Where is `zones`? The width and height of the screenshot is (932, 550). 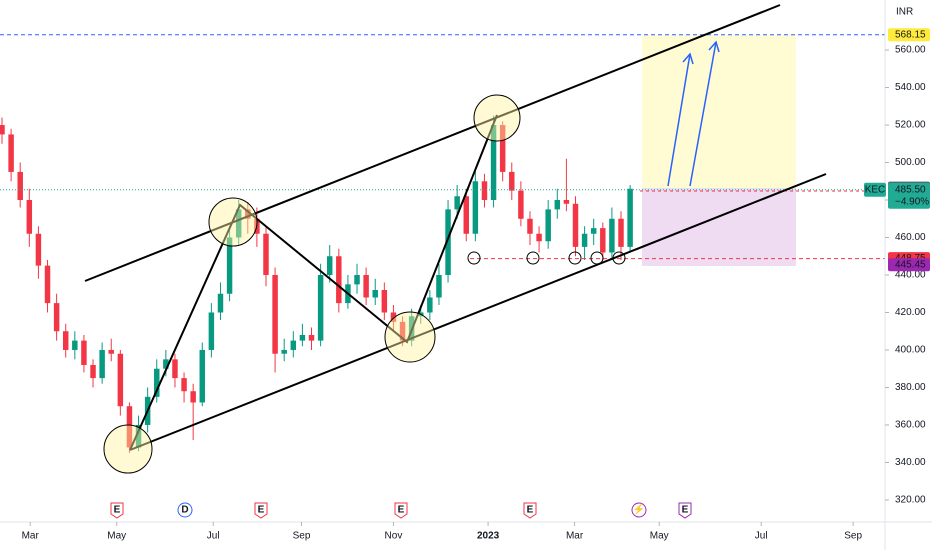
zones is located at coordinates (719, 150).